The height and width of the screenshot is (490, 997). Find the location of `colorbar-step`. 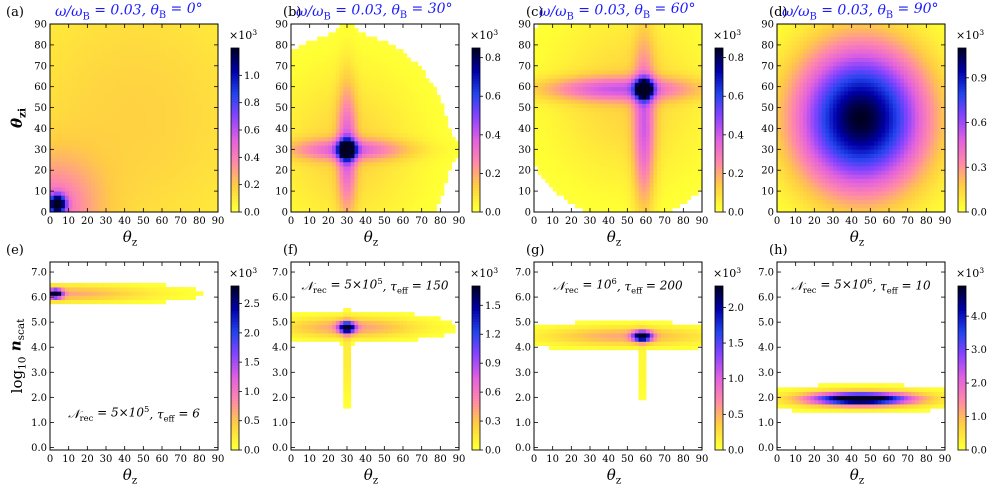

colorbar-step is located at coordinates (235, 129).